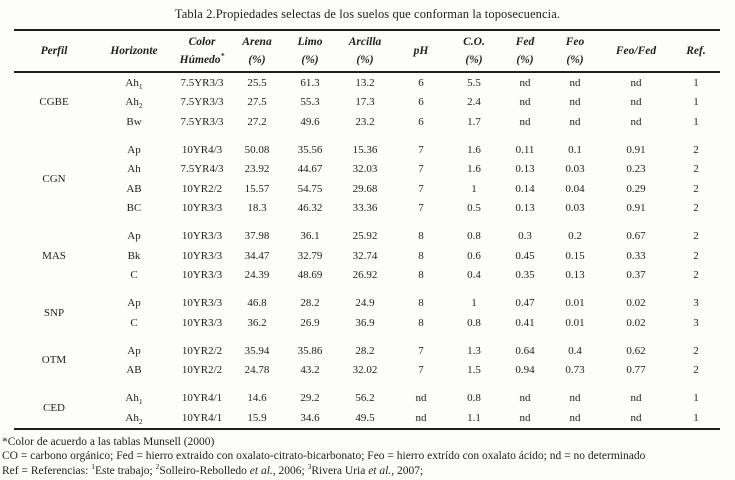 Image resolution: width=735 pixels, height=480 pixels. I want to click on cell-color: 7.5YR4/3, so click(202, 169).